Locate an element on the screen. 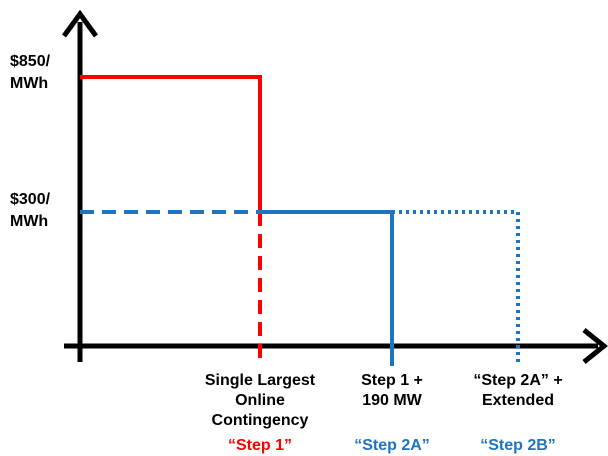 This screenshot has height=456, width=608. step1-curve is located at coordinates (171, 143).